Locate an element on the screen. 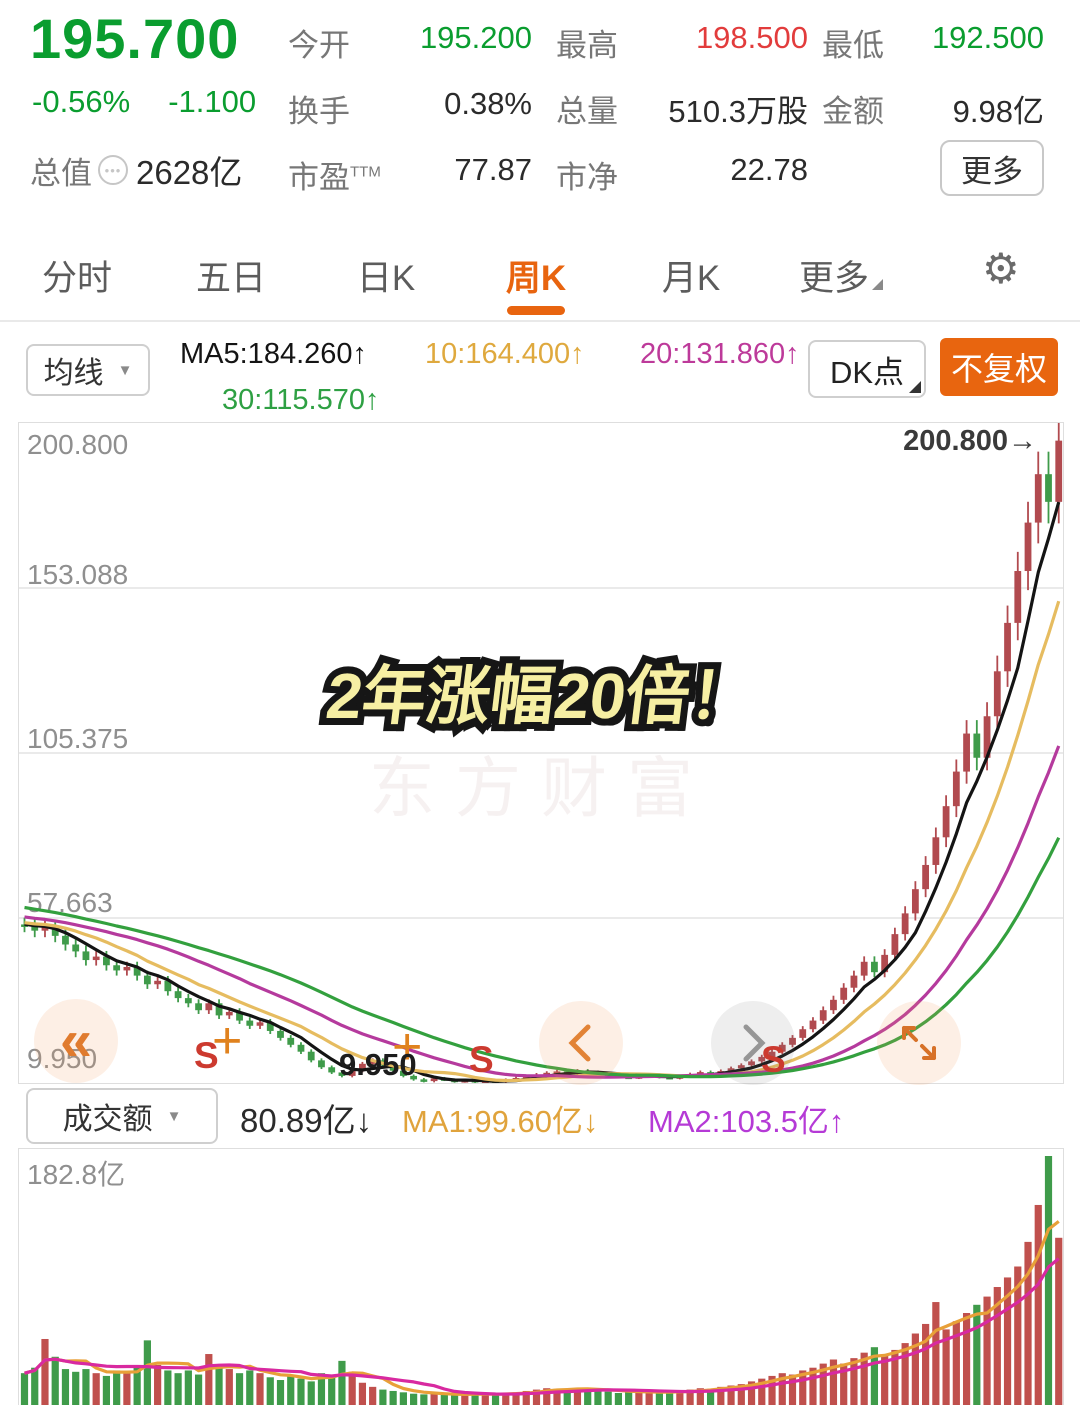 This screenshot has width=1080, height=1405. ma-selector-dropdown: 均线 ▼ is located at coordinates (88, 370).